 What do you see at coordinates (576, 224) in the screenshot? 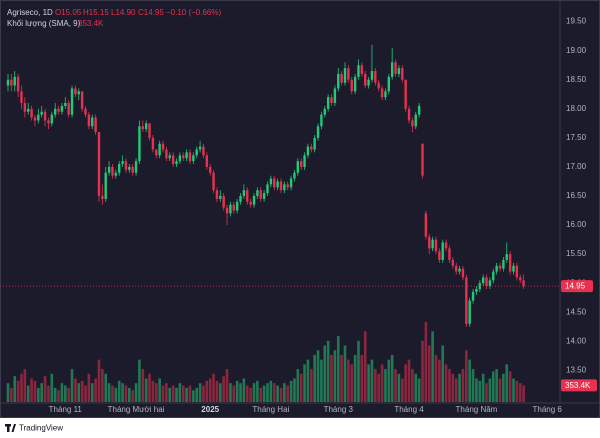
I see `y-tick-label: 16.00` at bounding box center [576, 224].